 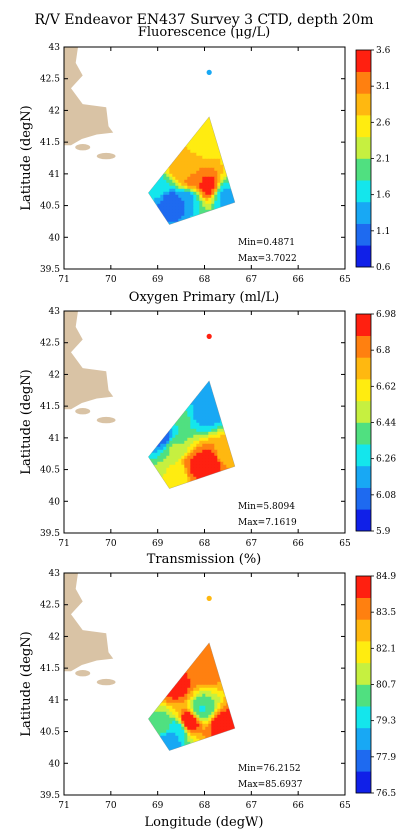 I want to click on x-tick-label: 70, so click(x=111, y=544).